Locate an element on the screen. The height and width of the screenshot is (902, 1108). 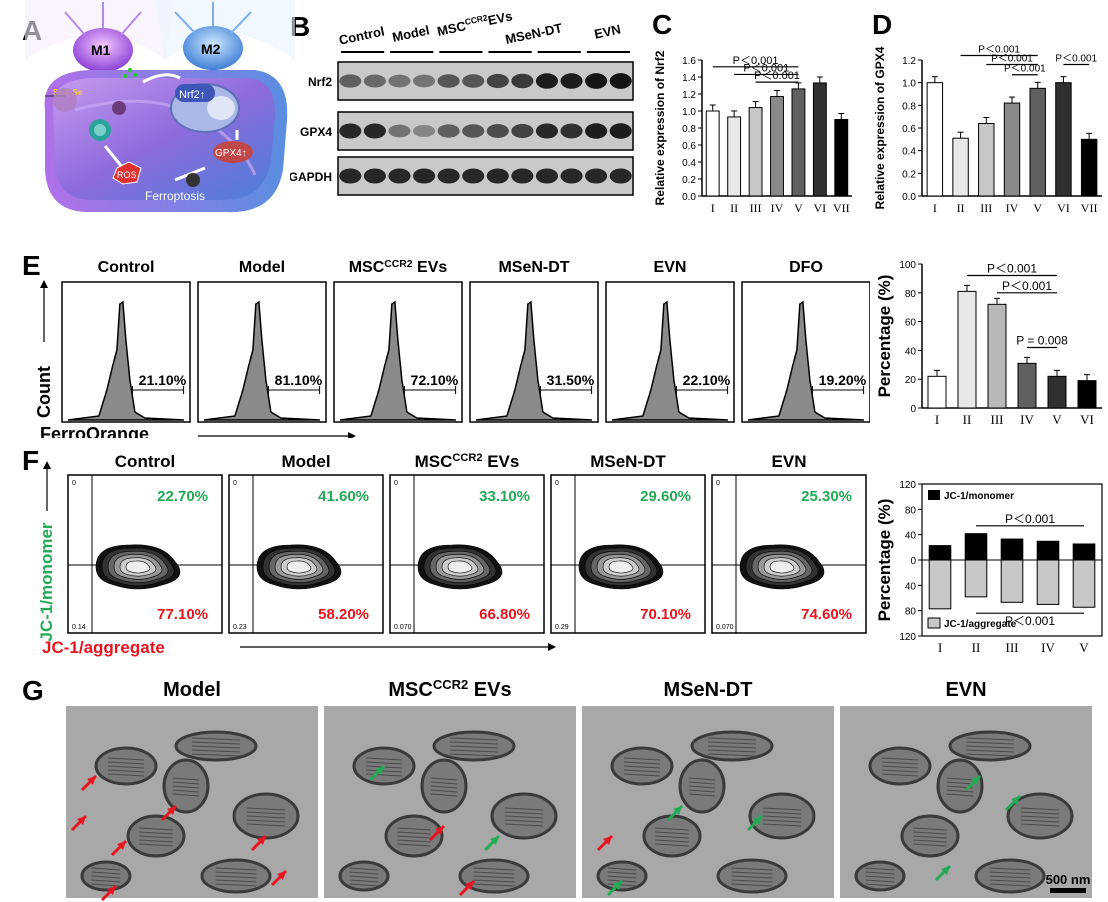
gate-percentage: 21.10% is located at coordinates (163, 380).